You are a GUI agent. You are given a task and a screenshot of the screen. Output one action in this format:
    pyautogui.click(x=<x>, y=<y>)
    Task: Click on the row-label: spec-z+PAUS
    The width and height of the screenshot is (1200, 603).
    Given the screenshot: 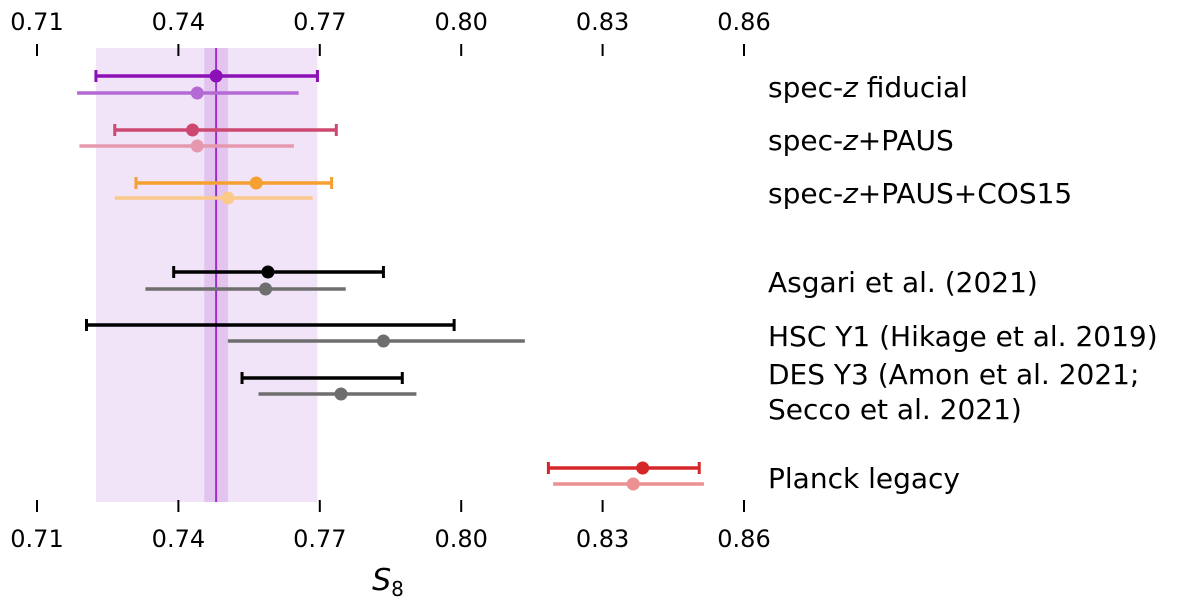 What is the action you would take?
    pyautogui.click(x=861, y=140)
    